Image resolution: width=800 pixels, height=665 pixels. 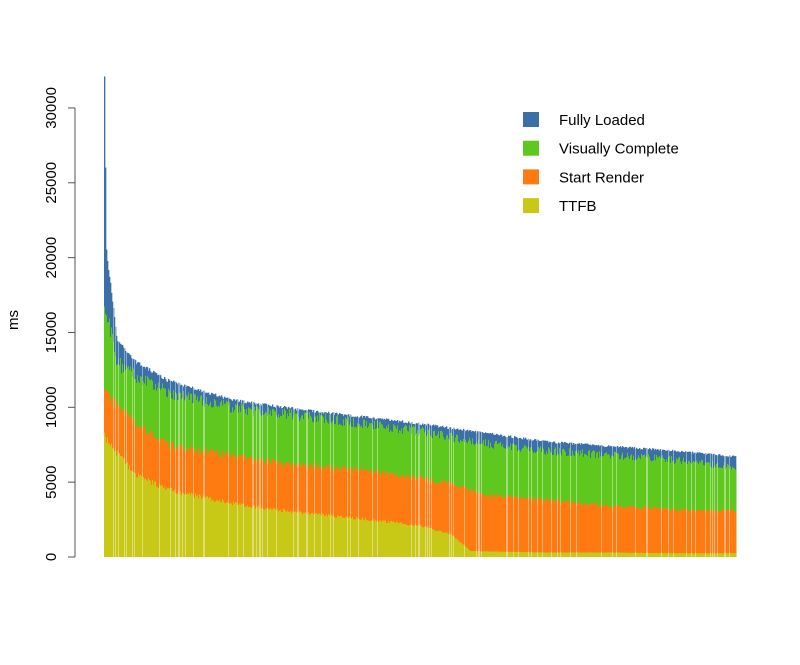 What do you see at coordinates (531, 148) in the screenshot?
I see `legend-swatch` at bounding box center [531, 148].